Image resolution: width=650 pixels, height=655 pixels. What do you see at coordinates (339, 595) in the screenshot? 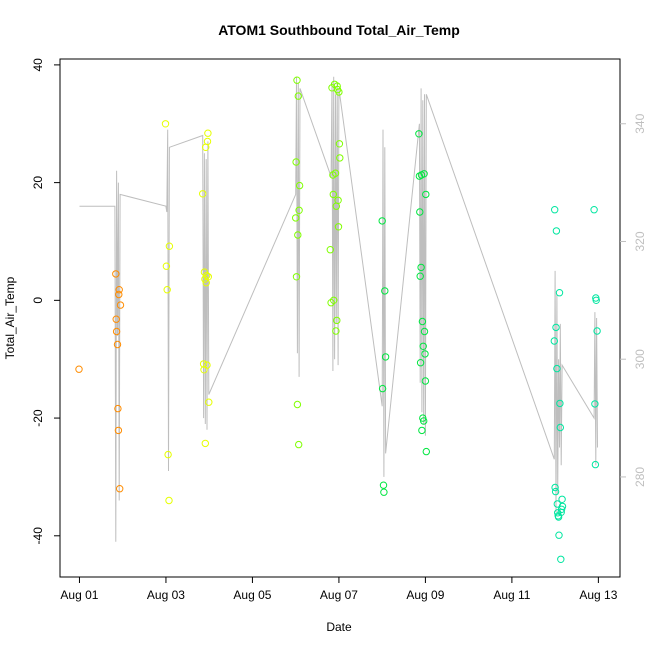
I see `x-tick-label-3: Aug 07` at bounding box center [339, 595].